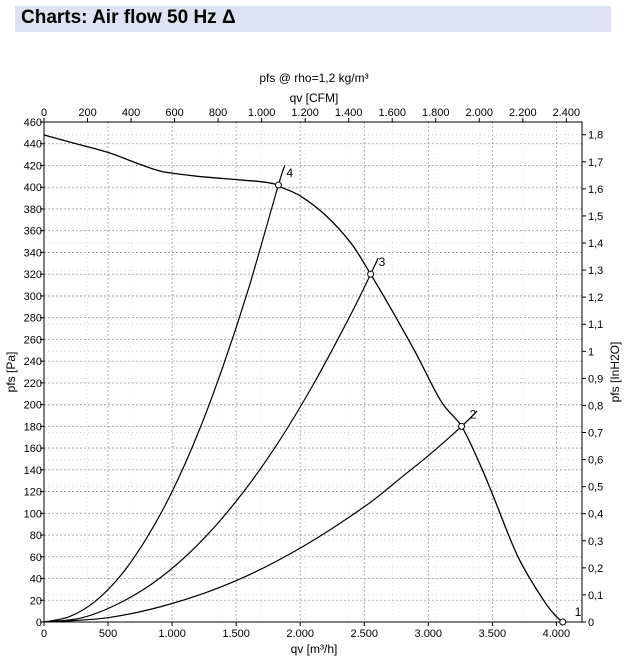 This screenshot has height=664, width=626. Describe the element at coordinates (44, 634) in the screenshot. I see `x-tick-label: 0` at that location.